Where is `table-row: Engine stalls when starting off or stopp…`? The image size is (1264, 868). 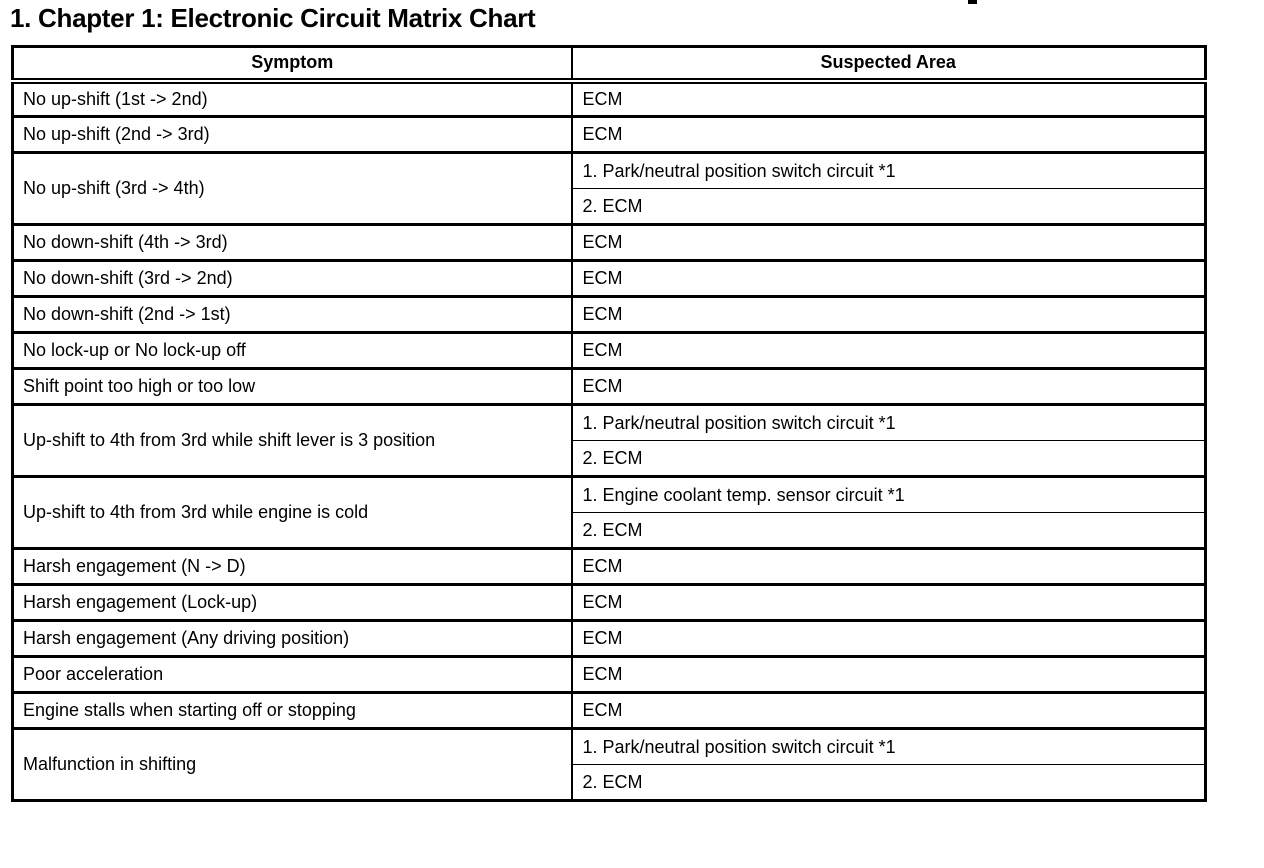 table-row: Engine stalls when starting off or stopp… is located at coordinates (609, 710).